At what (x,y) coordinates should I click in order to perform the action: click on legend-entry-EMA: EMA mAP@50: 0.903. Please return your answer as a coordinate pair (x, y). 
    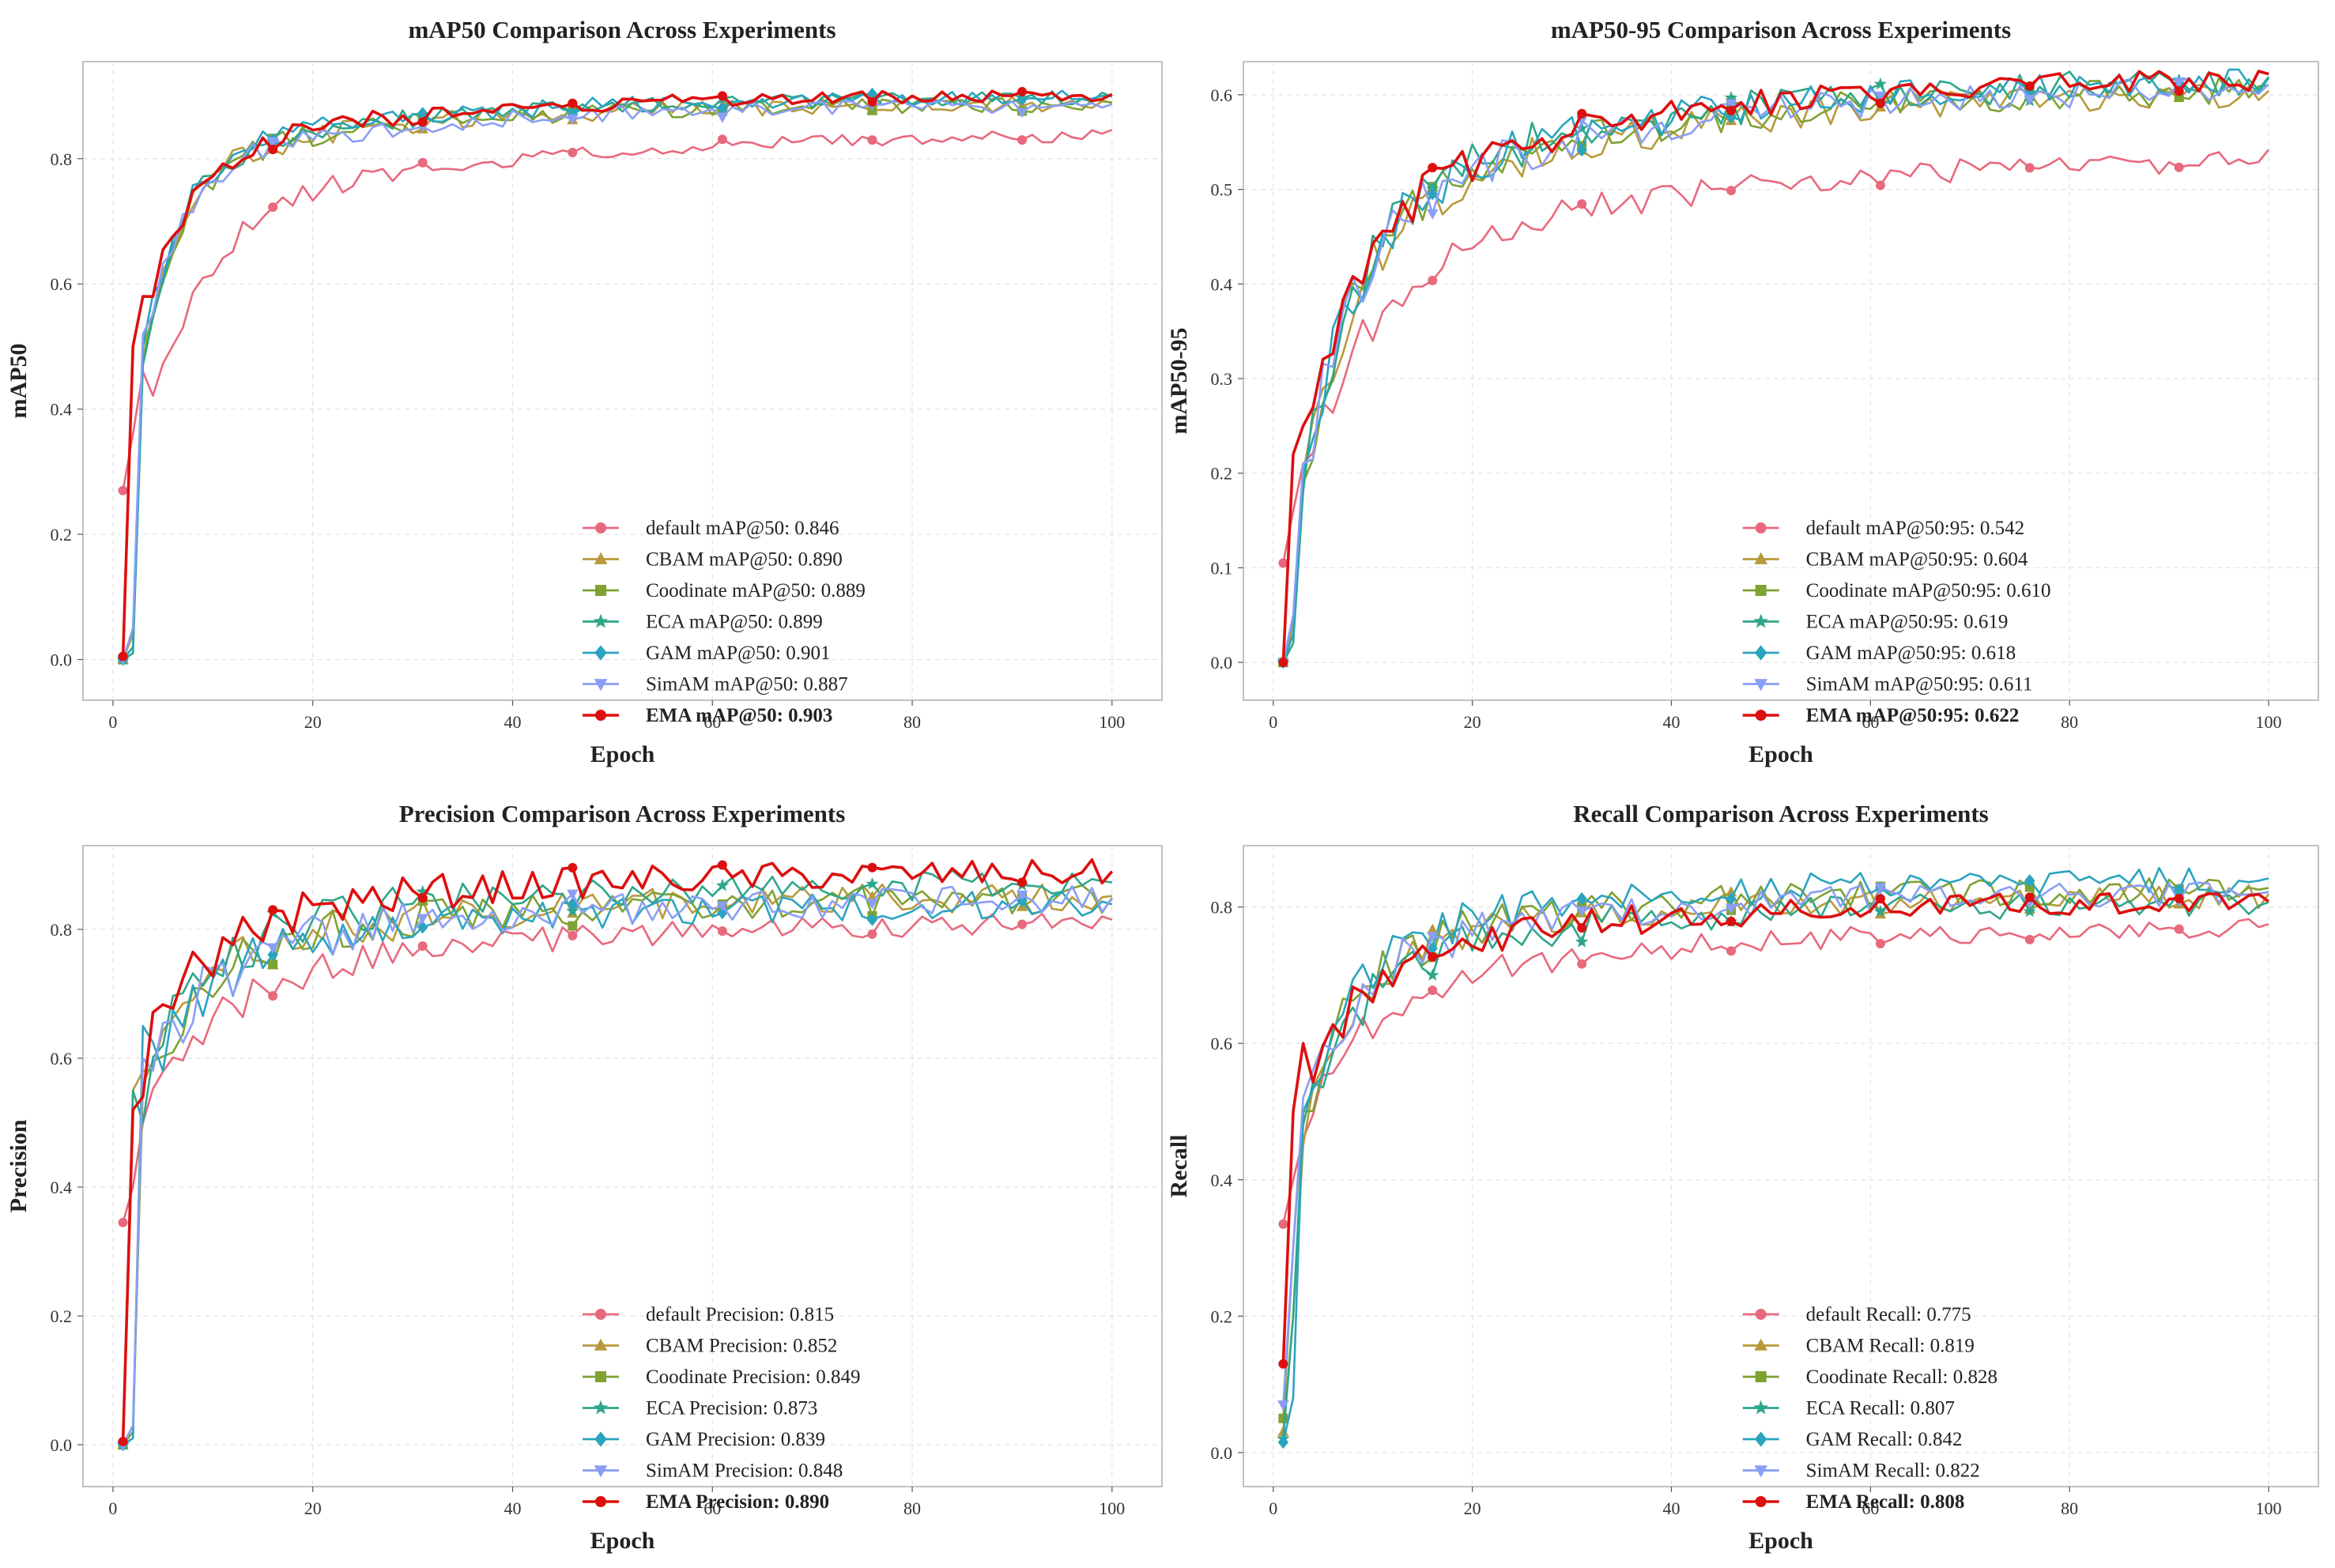
    Looking at the image, I should click on (739, 715).